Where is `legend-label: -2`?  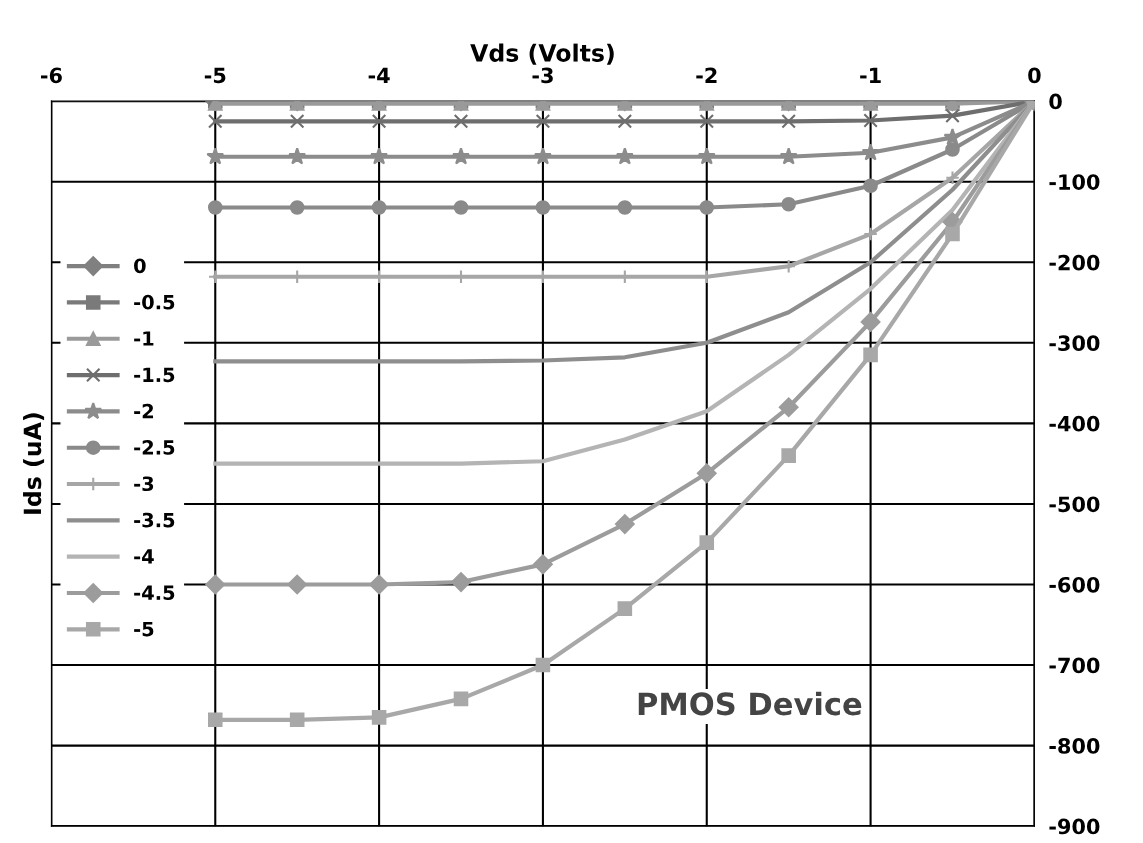
legend-label: -2 is located at coordinates (144, 411).